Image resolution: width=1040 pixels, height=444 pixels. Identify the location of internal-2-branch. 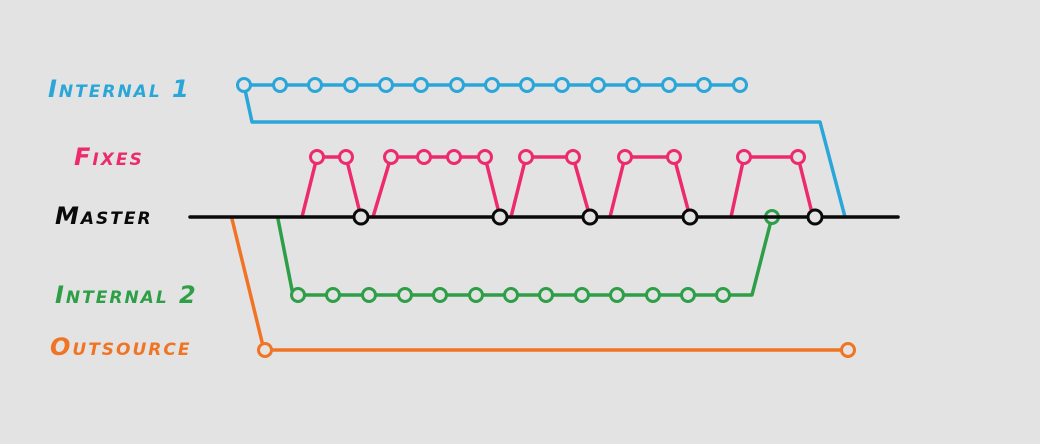
(528, 256).